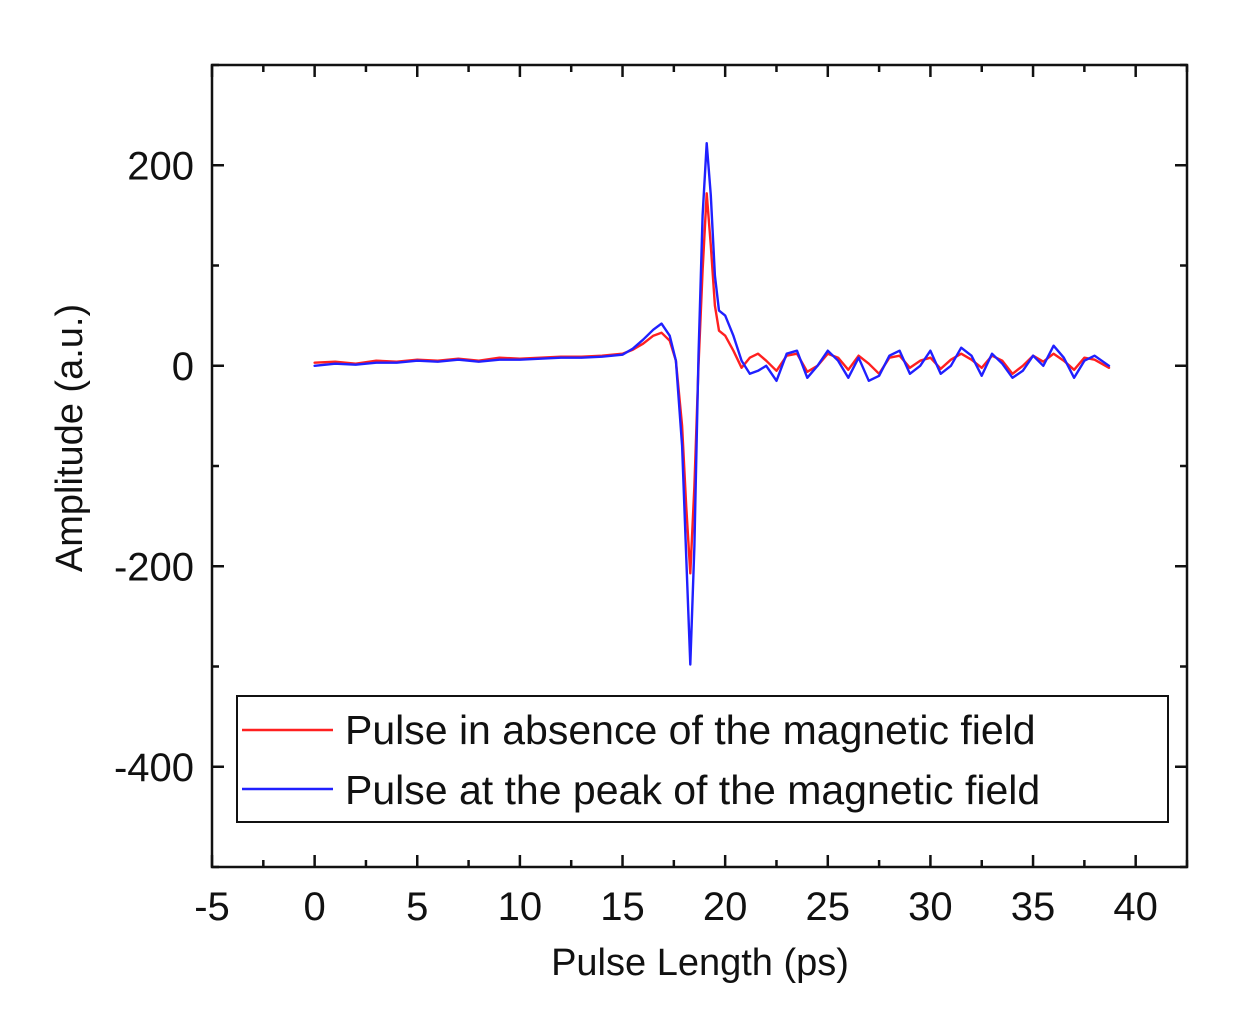  I want to click on legend-box, so click(702, 759).